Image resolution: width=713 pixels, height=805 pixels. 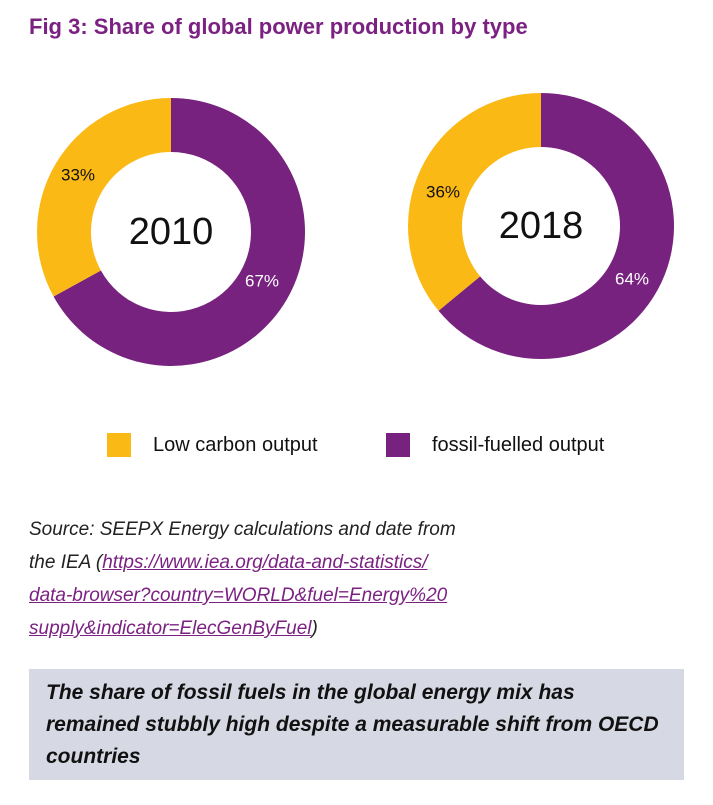 What do you see at coordinates (314, 628) in the screenshot?
I see `source-suffix: )` at bounding box center [314, 628].